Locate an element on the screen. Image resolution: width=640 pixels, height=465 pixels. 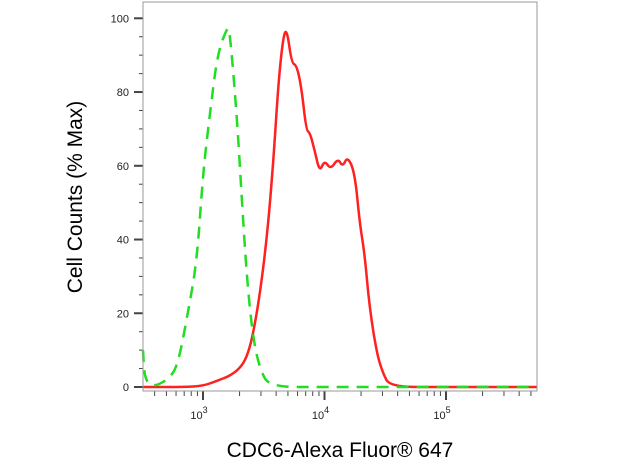
x-axis-title: CDC6-Alexa Fluor® 647 is located at coordinates (340, 450).